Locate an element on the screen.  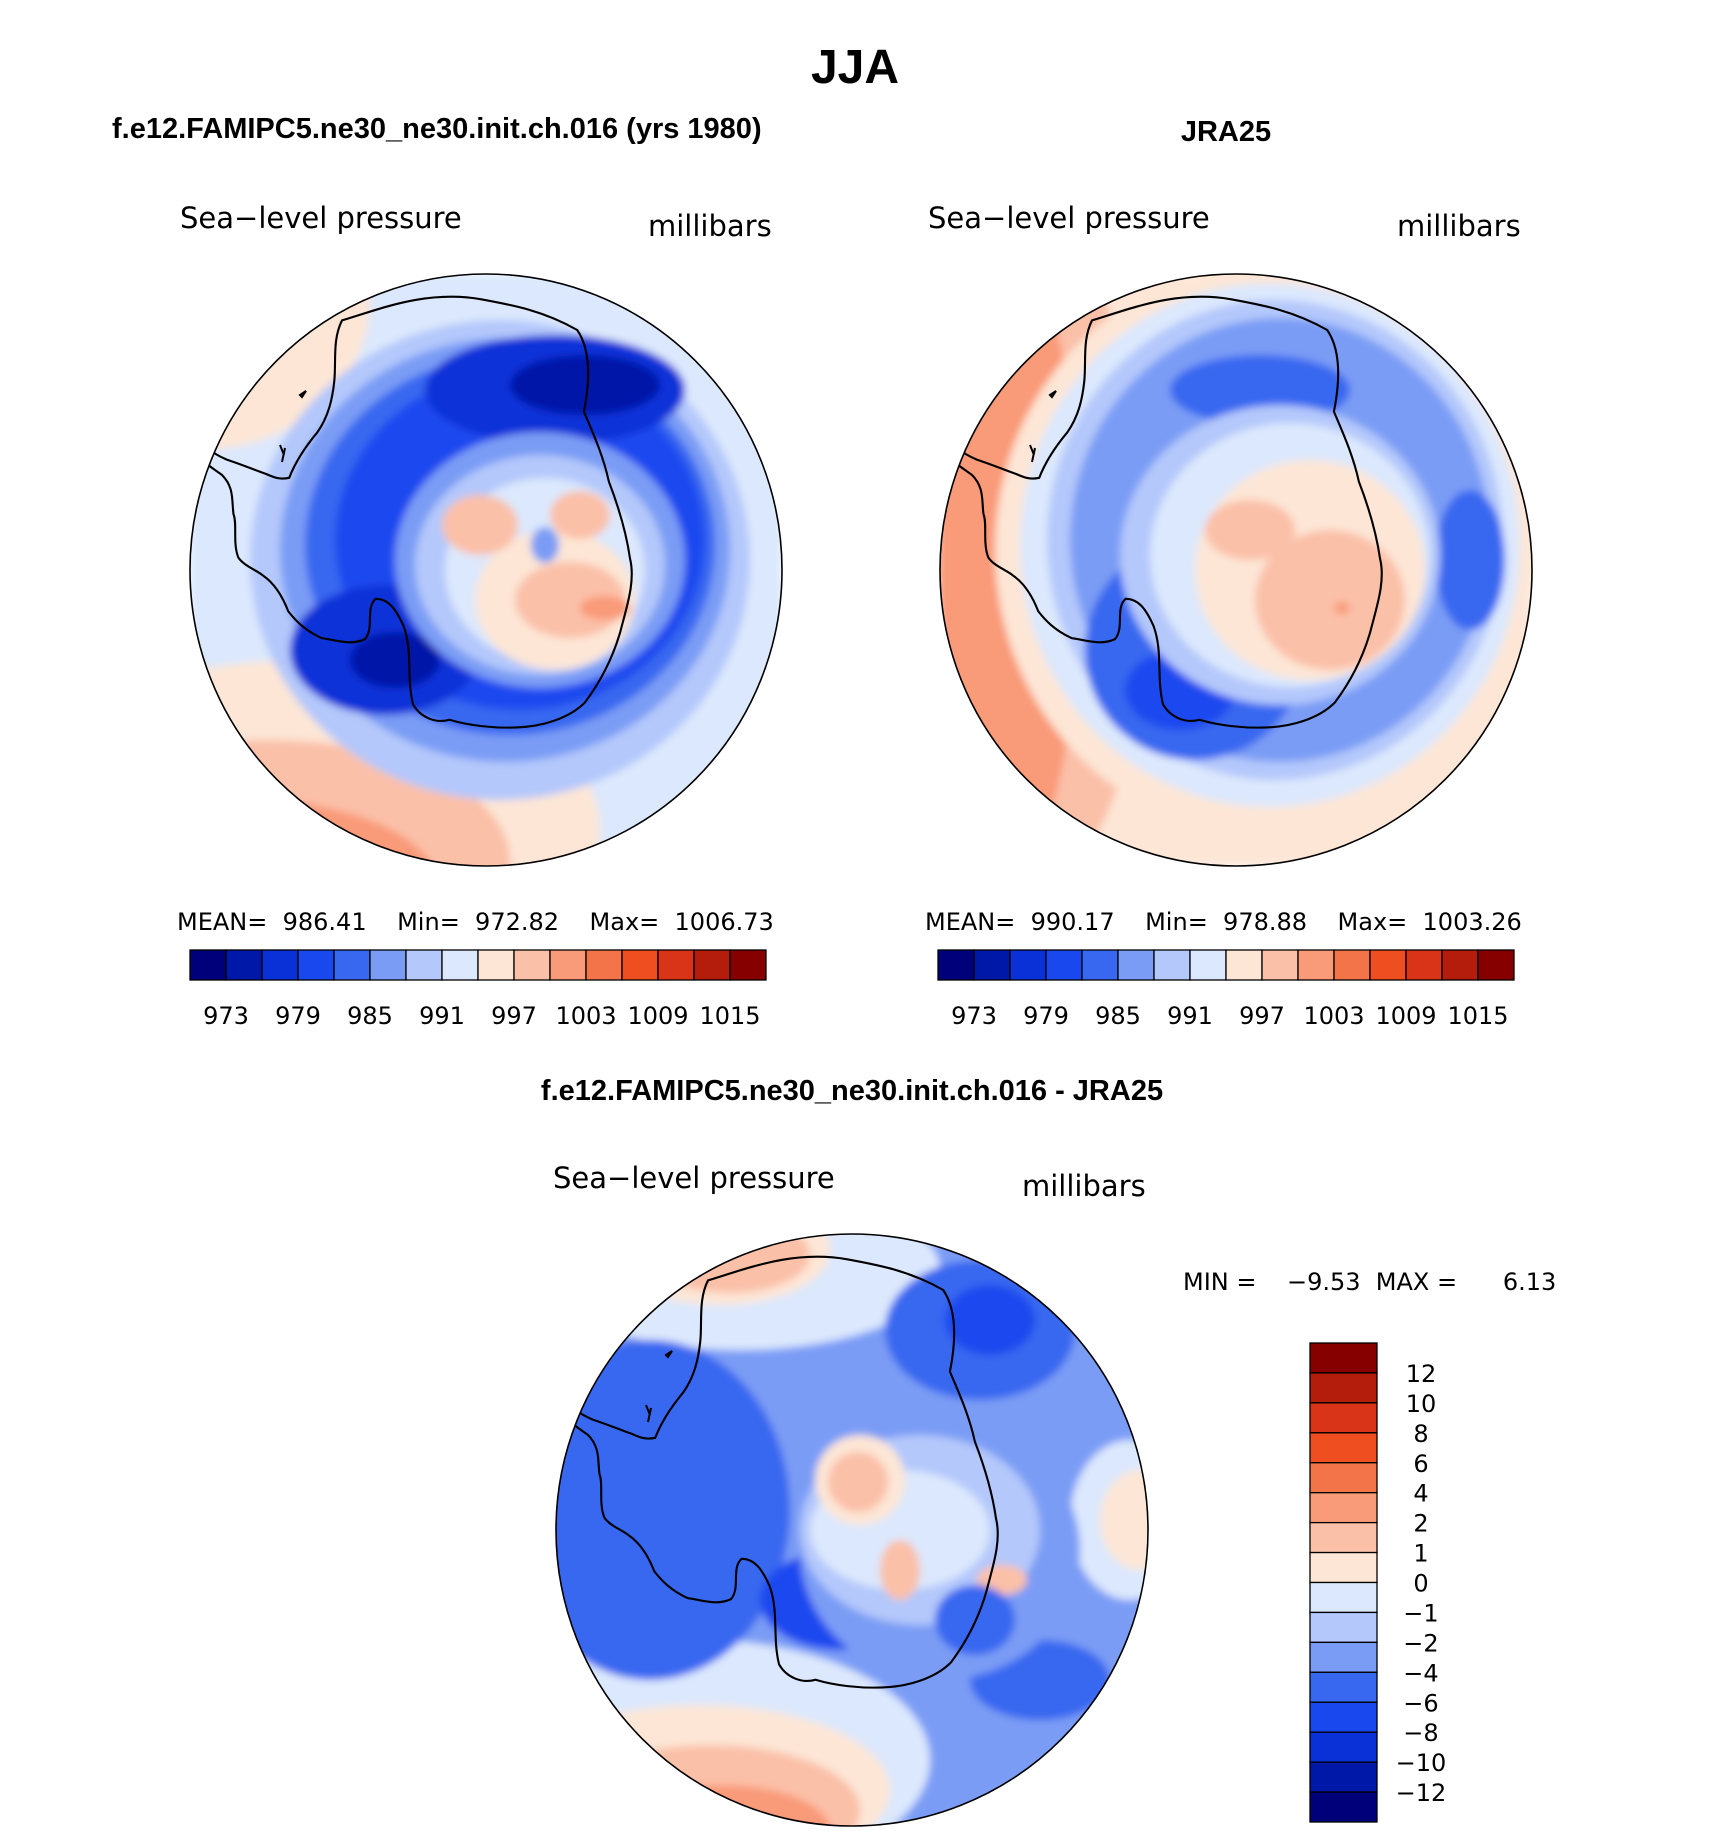
cb-diff-tick-label: −6 is located at coordinates (1420, 1703).